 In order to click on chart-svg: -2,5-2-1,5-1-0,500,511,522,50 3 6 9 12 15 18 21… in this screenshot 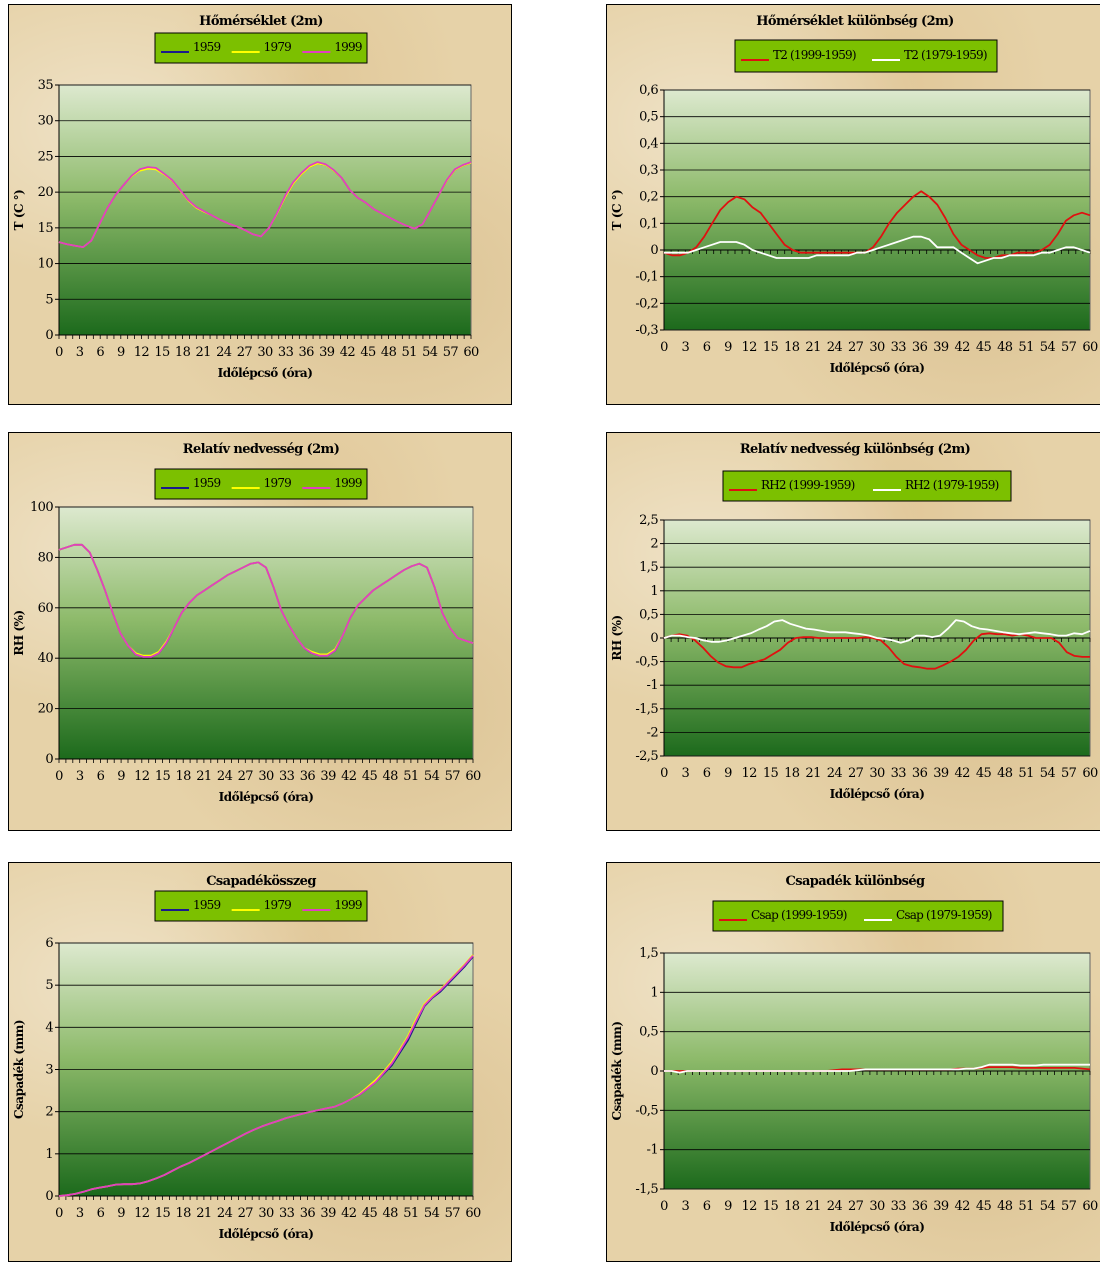, I will do `click(854, 621)`.